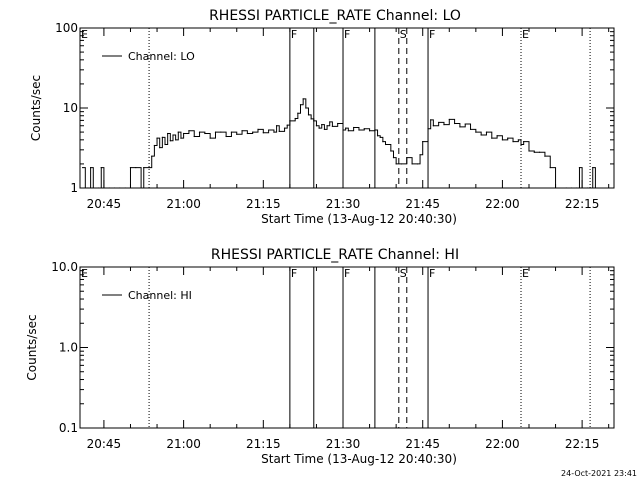  I want to click on x-tick-label: 22:15, so click(582, 444).